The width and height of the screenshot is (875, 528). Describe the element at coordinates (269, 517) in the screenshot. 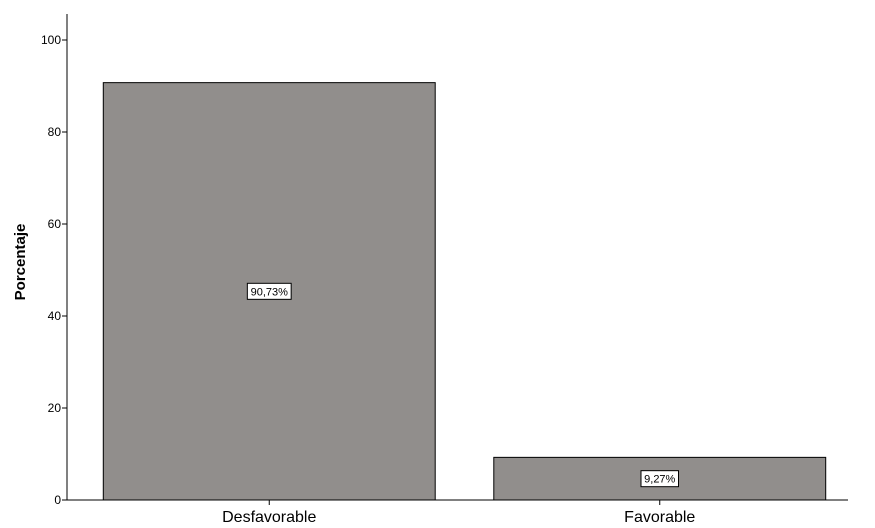

I see `x-category-label: Desfavorable` at that location.